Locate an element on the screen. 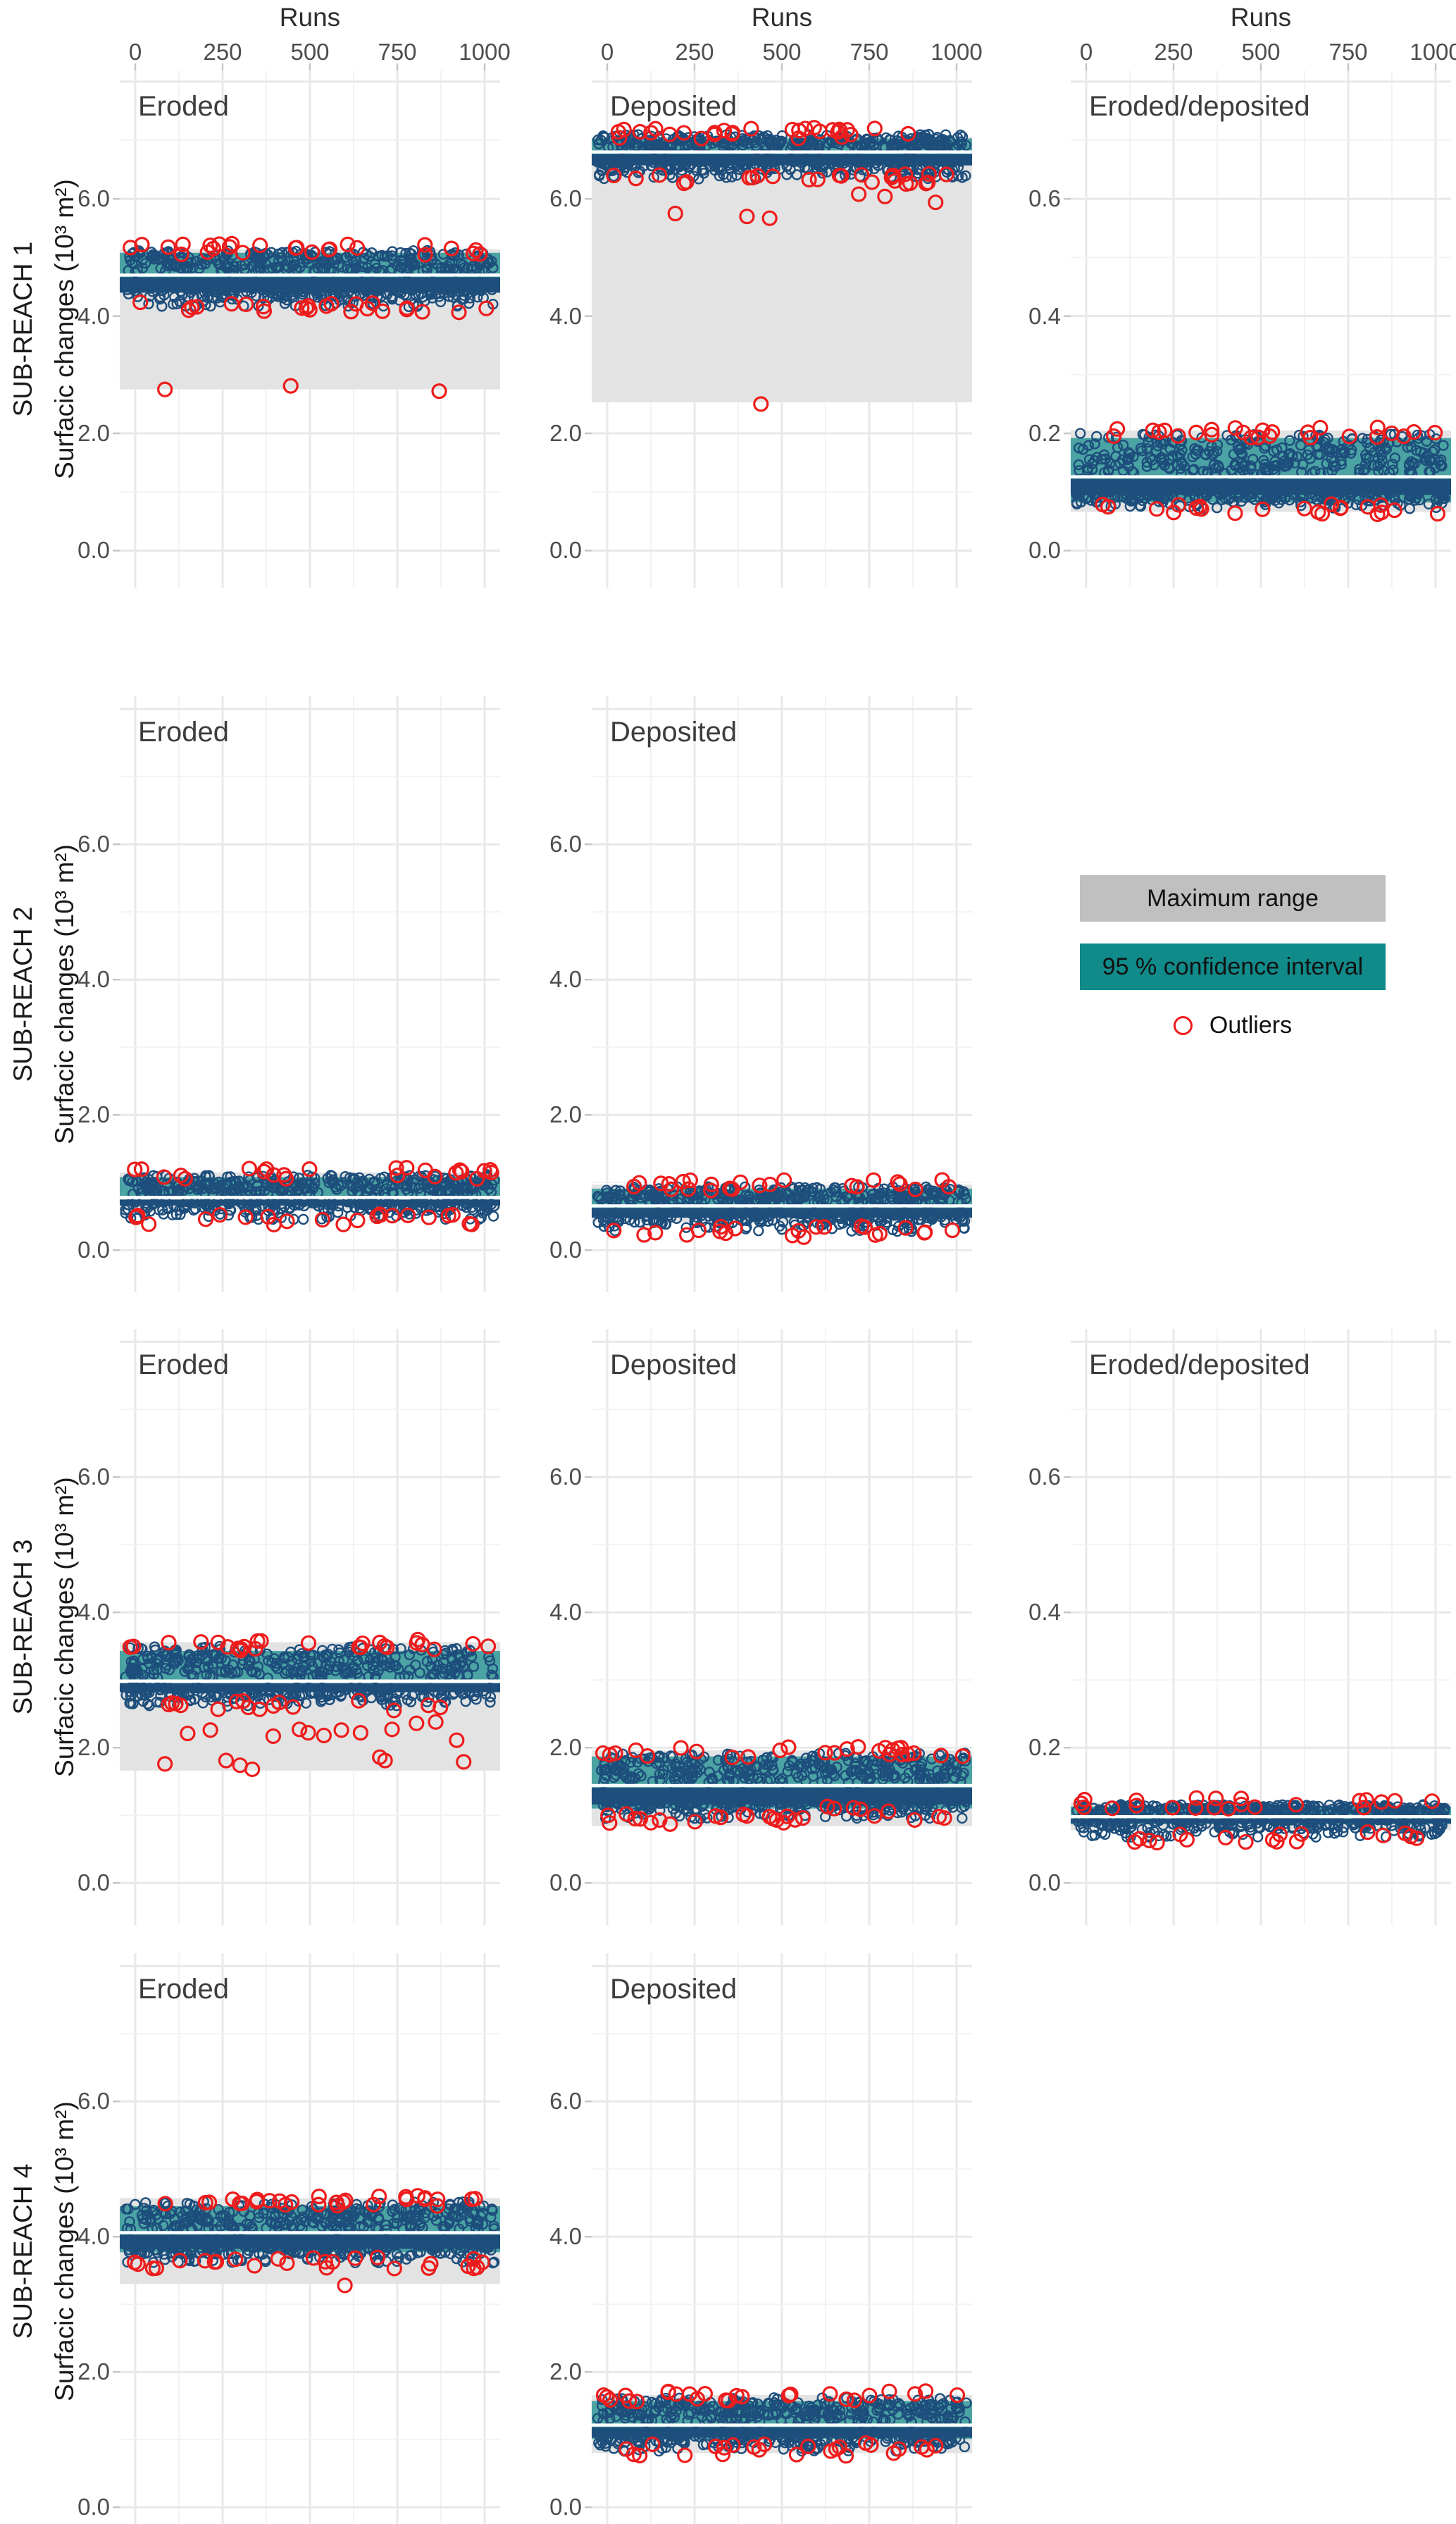 This screenshot has width=1456, height=2524. strip-subreach-2: SUB-REACH 2 is located at coordinates (22, 994).